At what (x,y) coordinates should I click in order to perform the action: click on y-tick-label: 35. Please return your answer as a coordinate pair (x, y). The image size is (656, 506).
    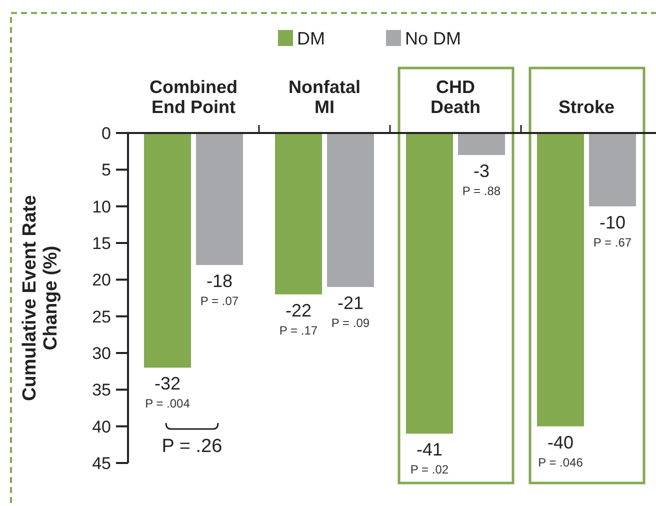
    Looking at the image, I should click on (101, 390).